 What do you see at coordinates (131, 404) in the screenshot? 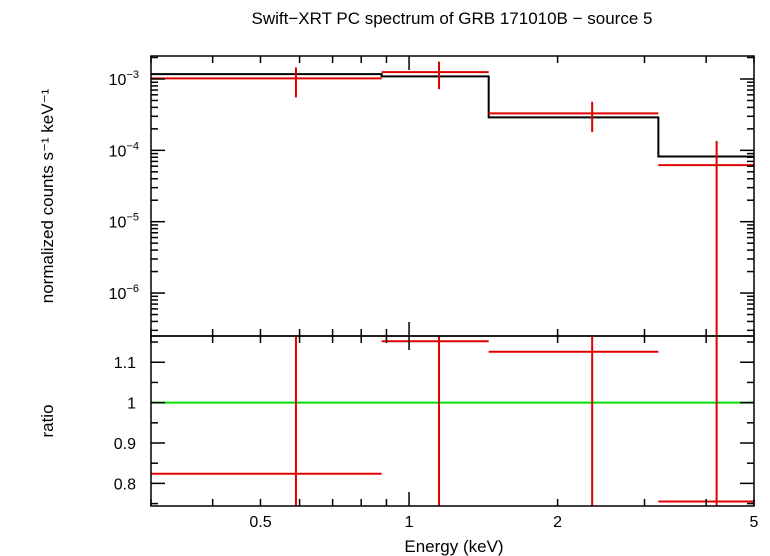
I see `ratio-y-tick-label: 1` at bounding box center [131, 404].